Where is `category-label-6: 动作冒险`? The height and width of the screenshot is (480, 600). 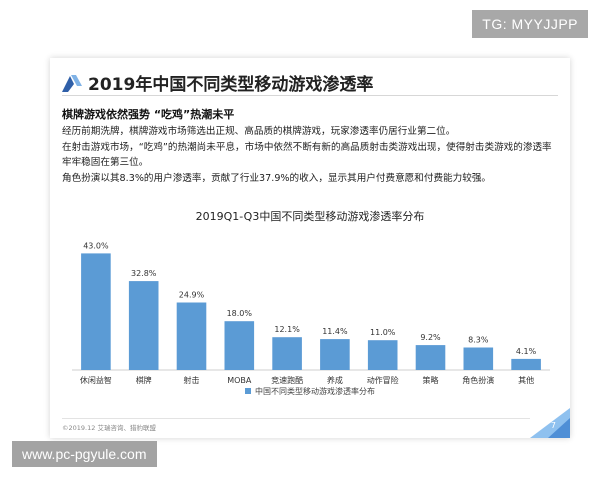 category-label-6: 动作冒险 is located at coordinates (383, 380).